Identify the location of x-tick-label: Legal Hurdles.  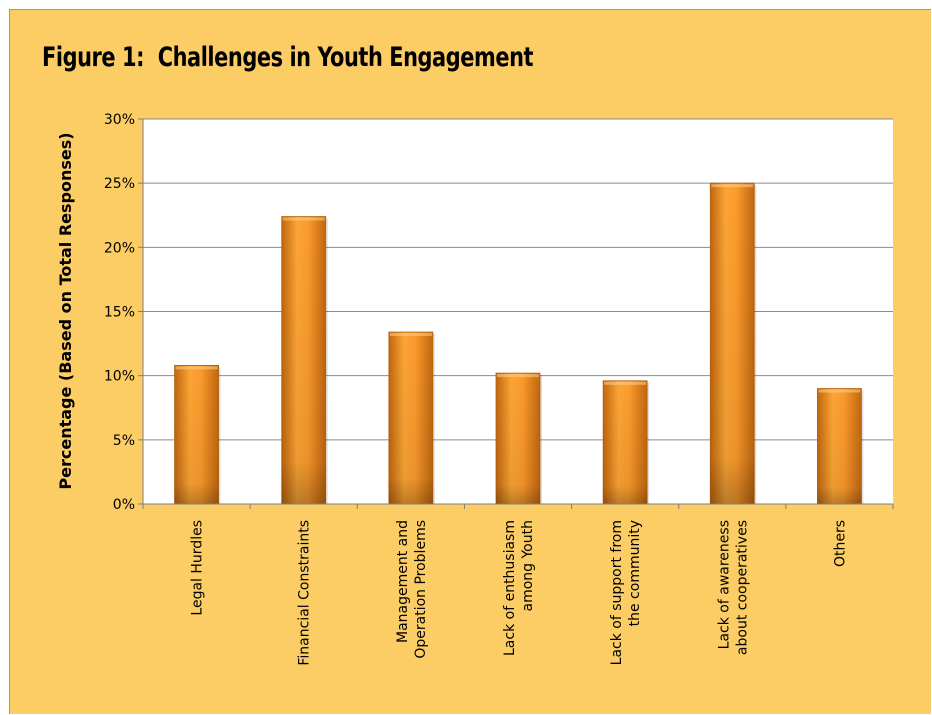
(198, 568).